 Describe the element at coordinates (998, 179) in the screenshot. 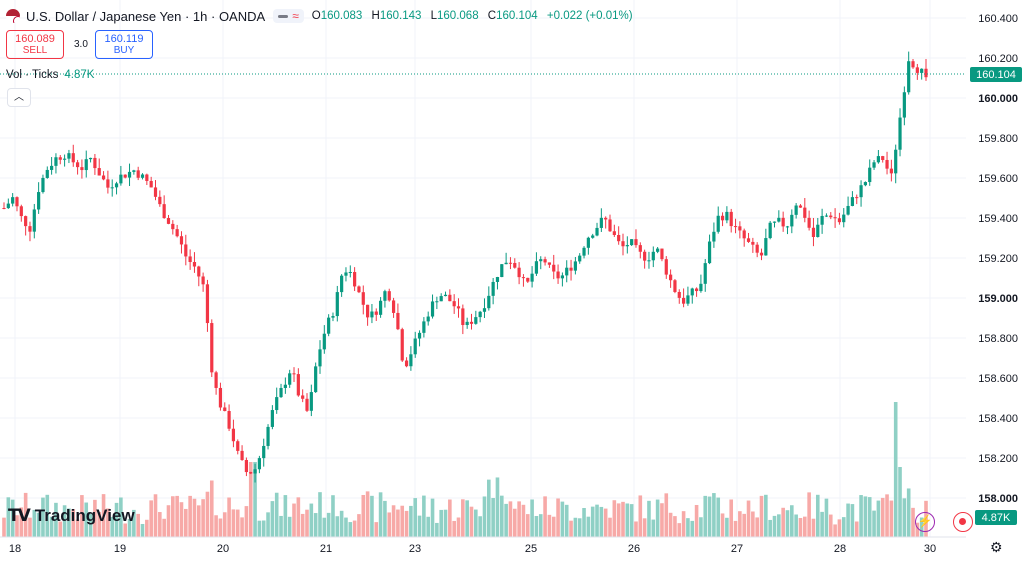

I see `y-tick-label: 159.600` at that location.